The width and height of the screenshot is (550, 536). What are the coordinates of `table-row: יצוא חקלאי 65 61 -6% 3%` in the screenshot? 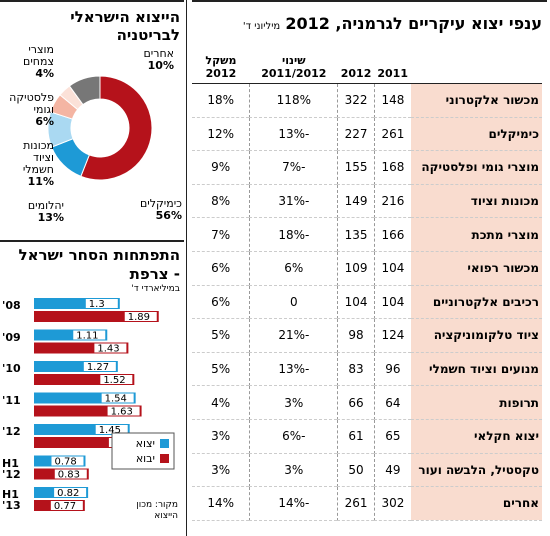 It's located at (367, 436).